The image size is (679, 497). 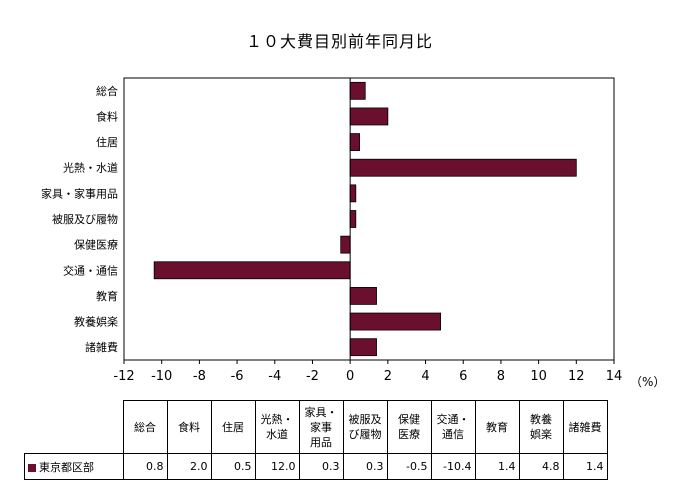 I want to click on table-header-cell: 総合, so click(x=145, y=427).